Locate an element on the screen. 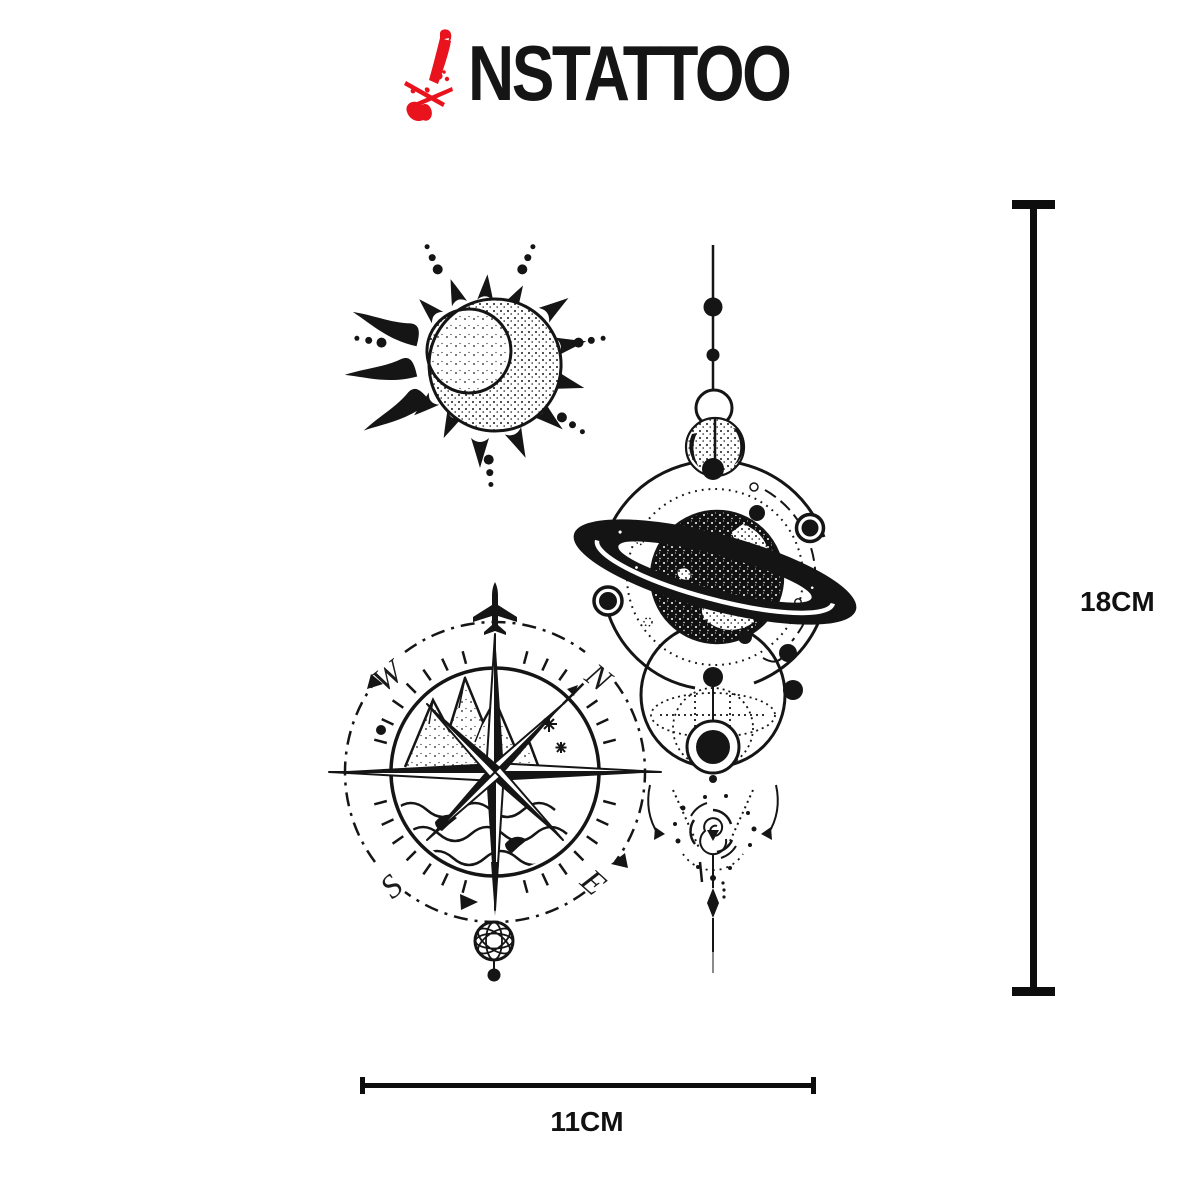 This screenshot has height=1200, width=1200. tick-ring is located at coordinates (495, 772).